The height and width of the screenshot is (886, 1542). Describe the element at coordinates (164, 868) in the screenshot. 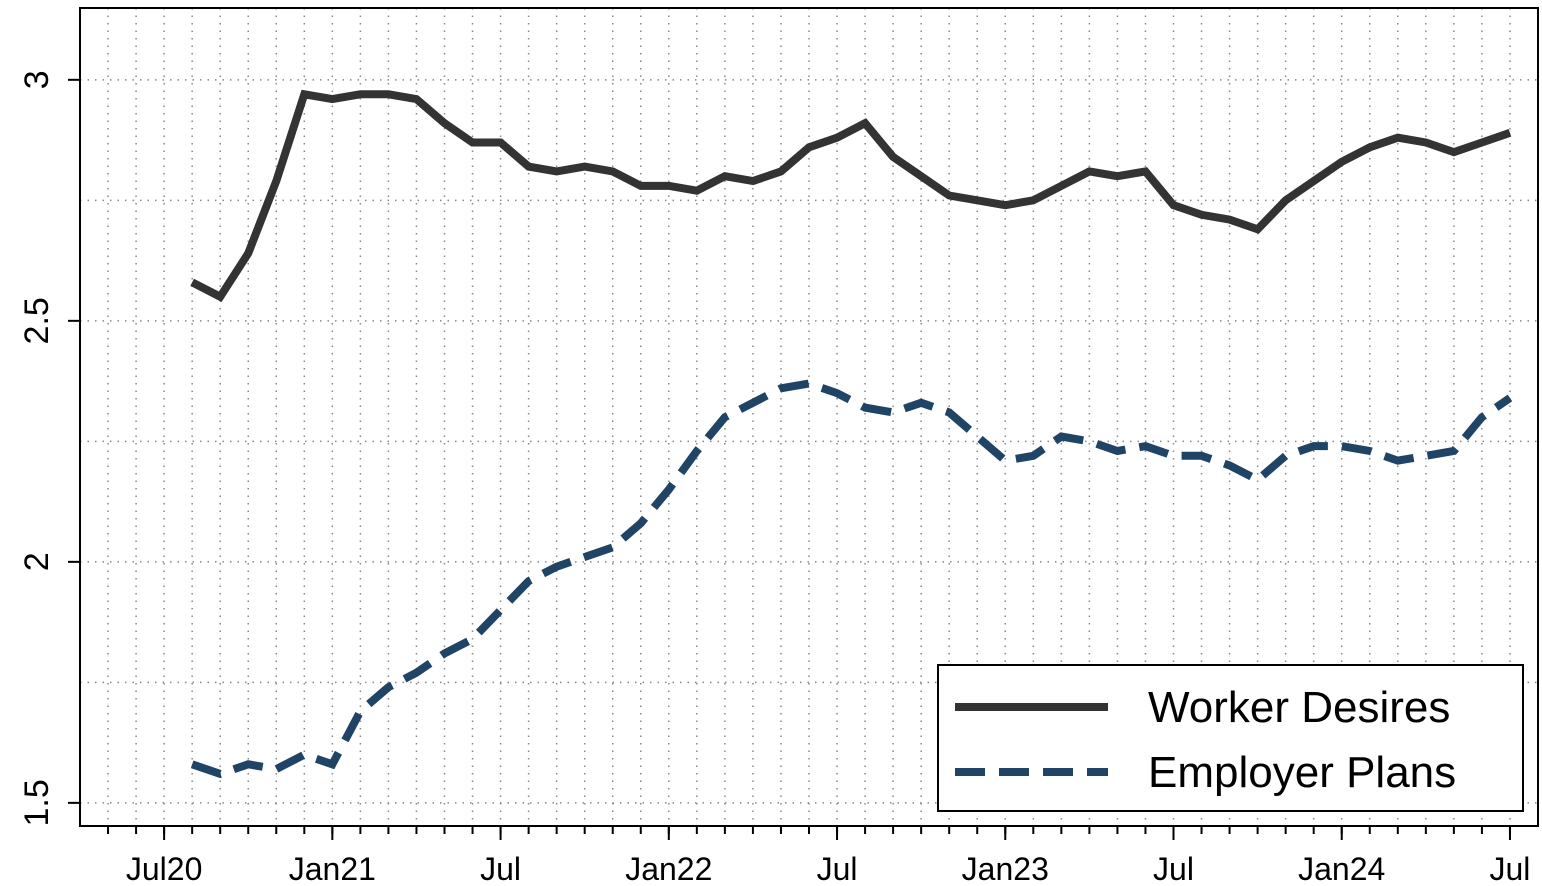

I see `x-tick-label: Jul20` at that location.